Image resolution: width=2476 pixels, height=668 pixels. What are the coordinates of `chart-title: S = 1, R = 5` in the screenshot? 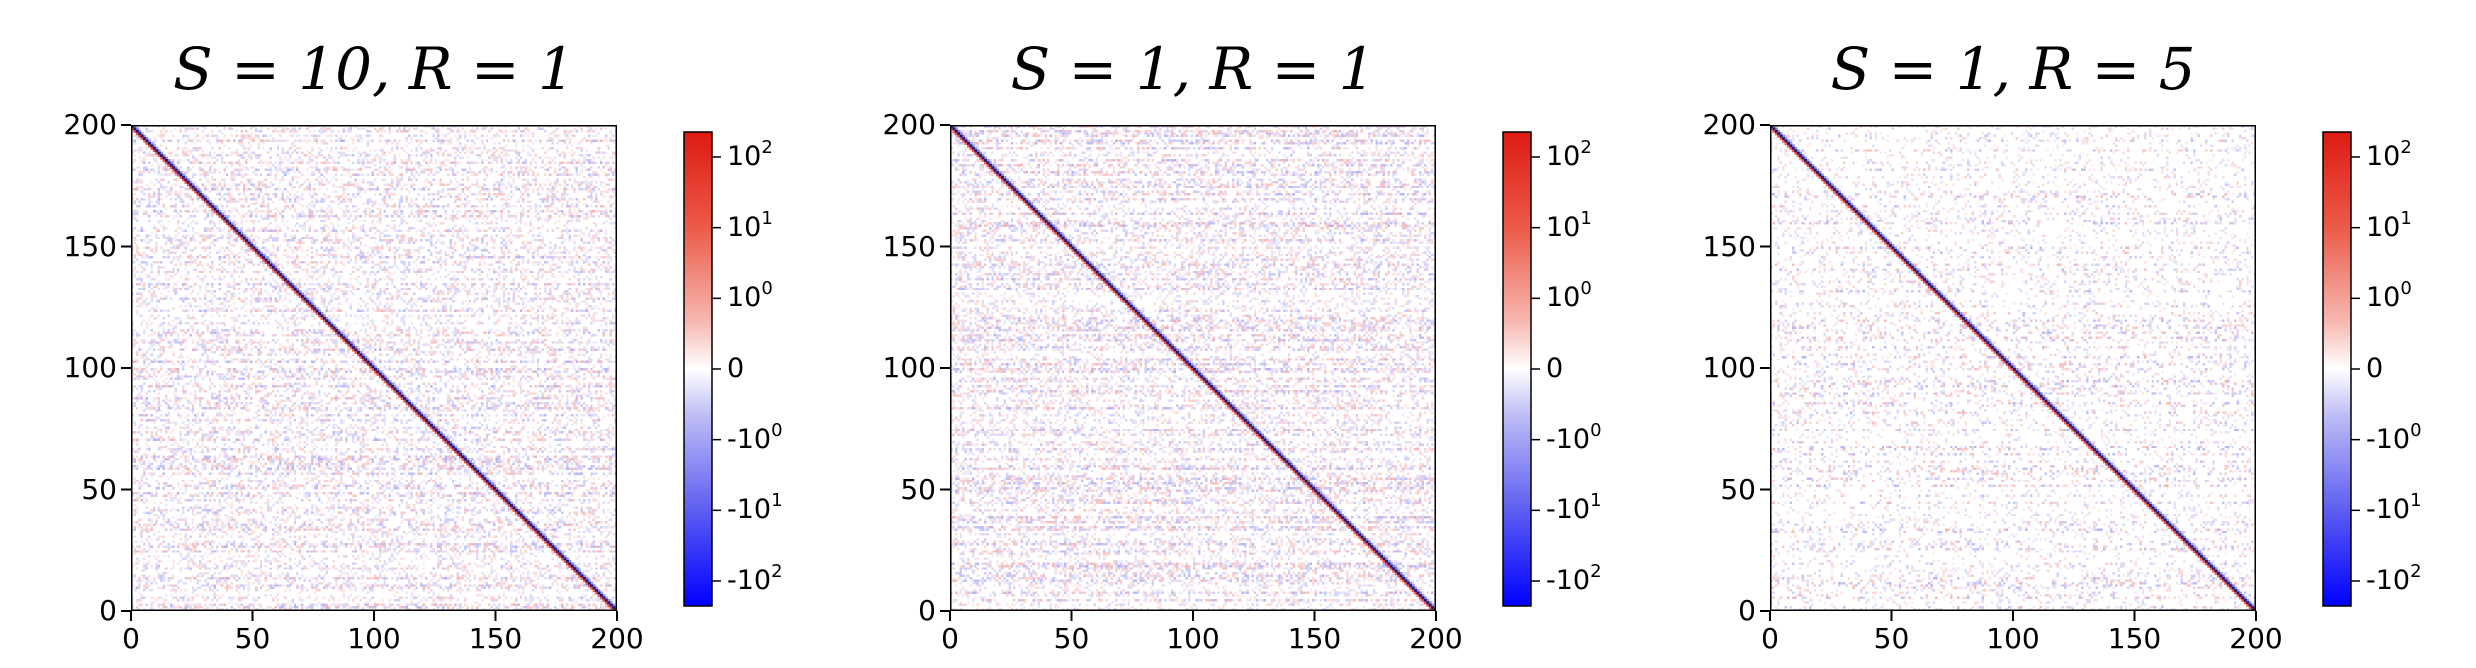 It's located at (2013, 69).